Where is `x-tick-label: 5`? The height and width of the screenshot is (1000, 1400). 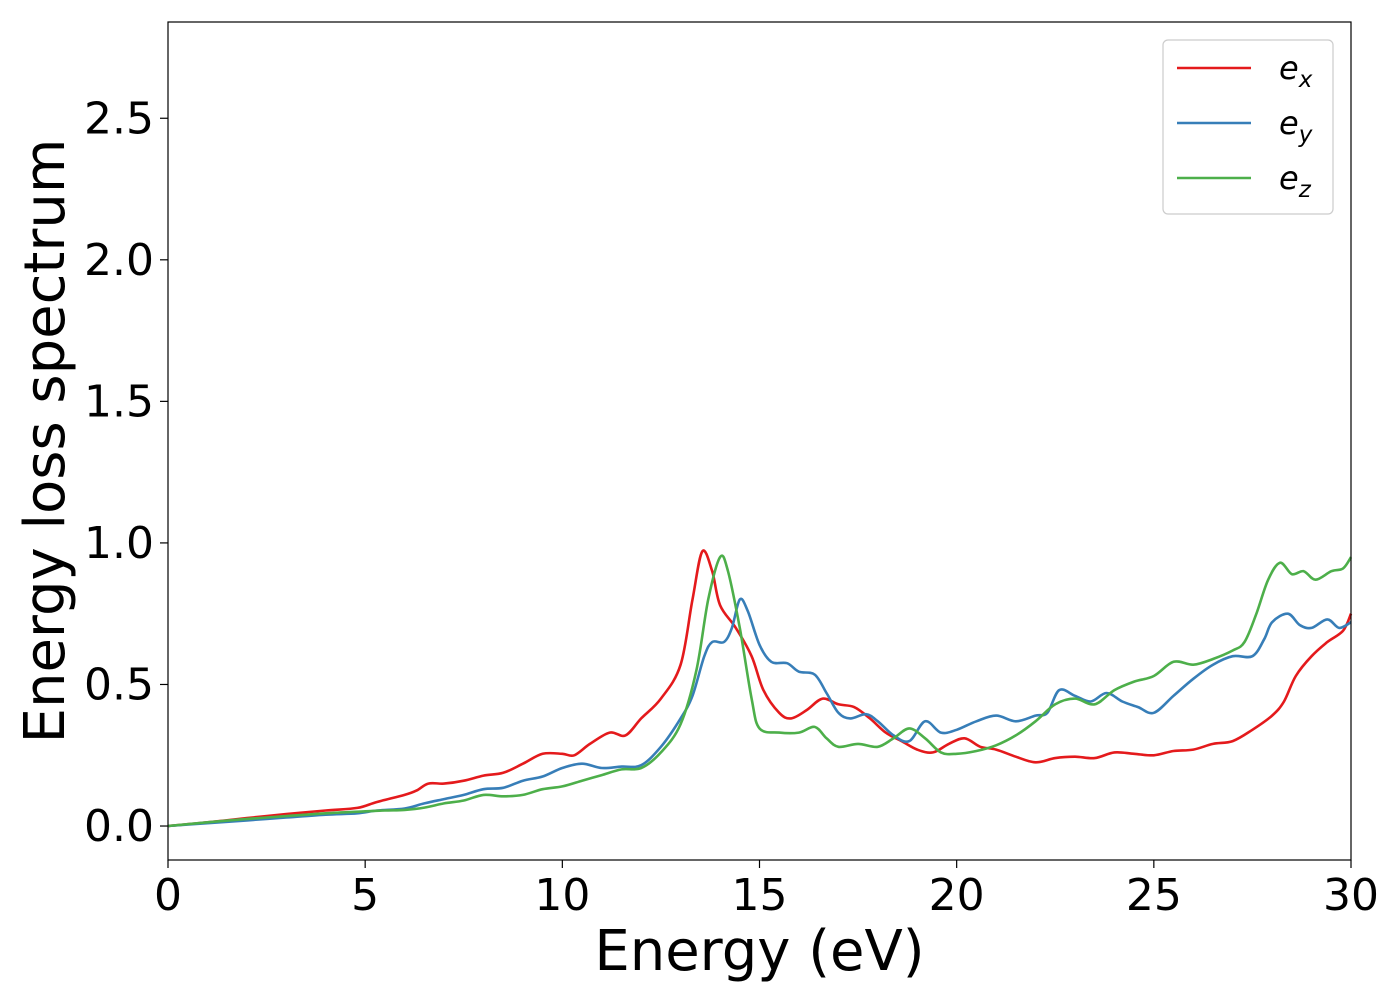 x-tick-label: 5 is located at coordinates (365, 895).